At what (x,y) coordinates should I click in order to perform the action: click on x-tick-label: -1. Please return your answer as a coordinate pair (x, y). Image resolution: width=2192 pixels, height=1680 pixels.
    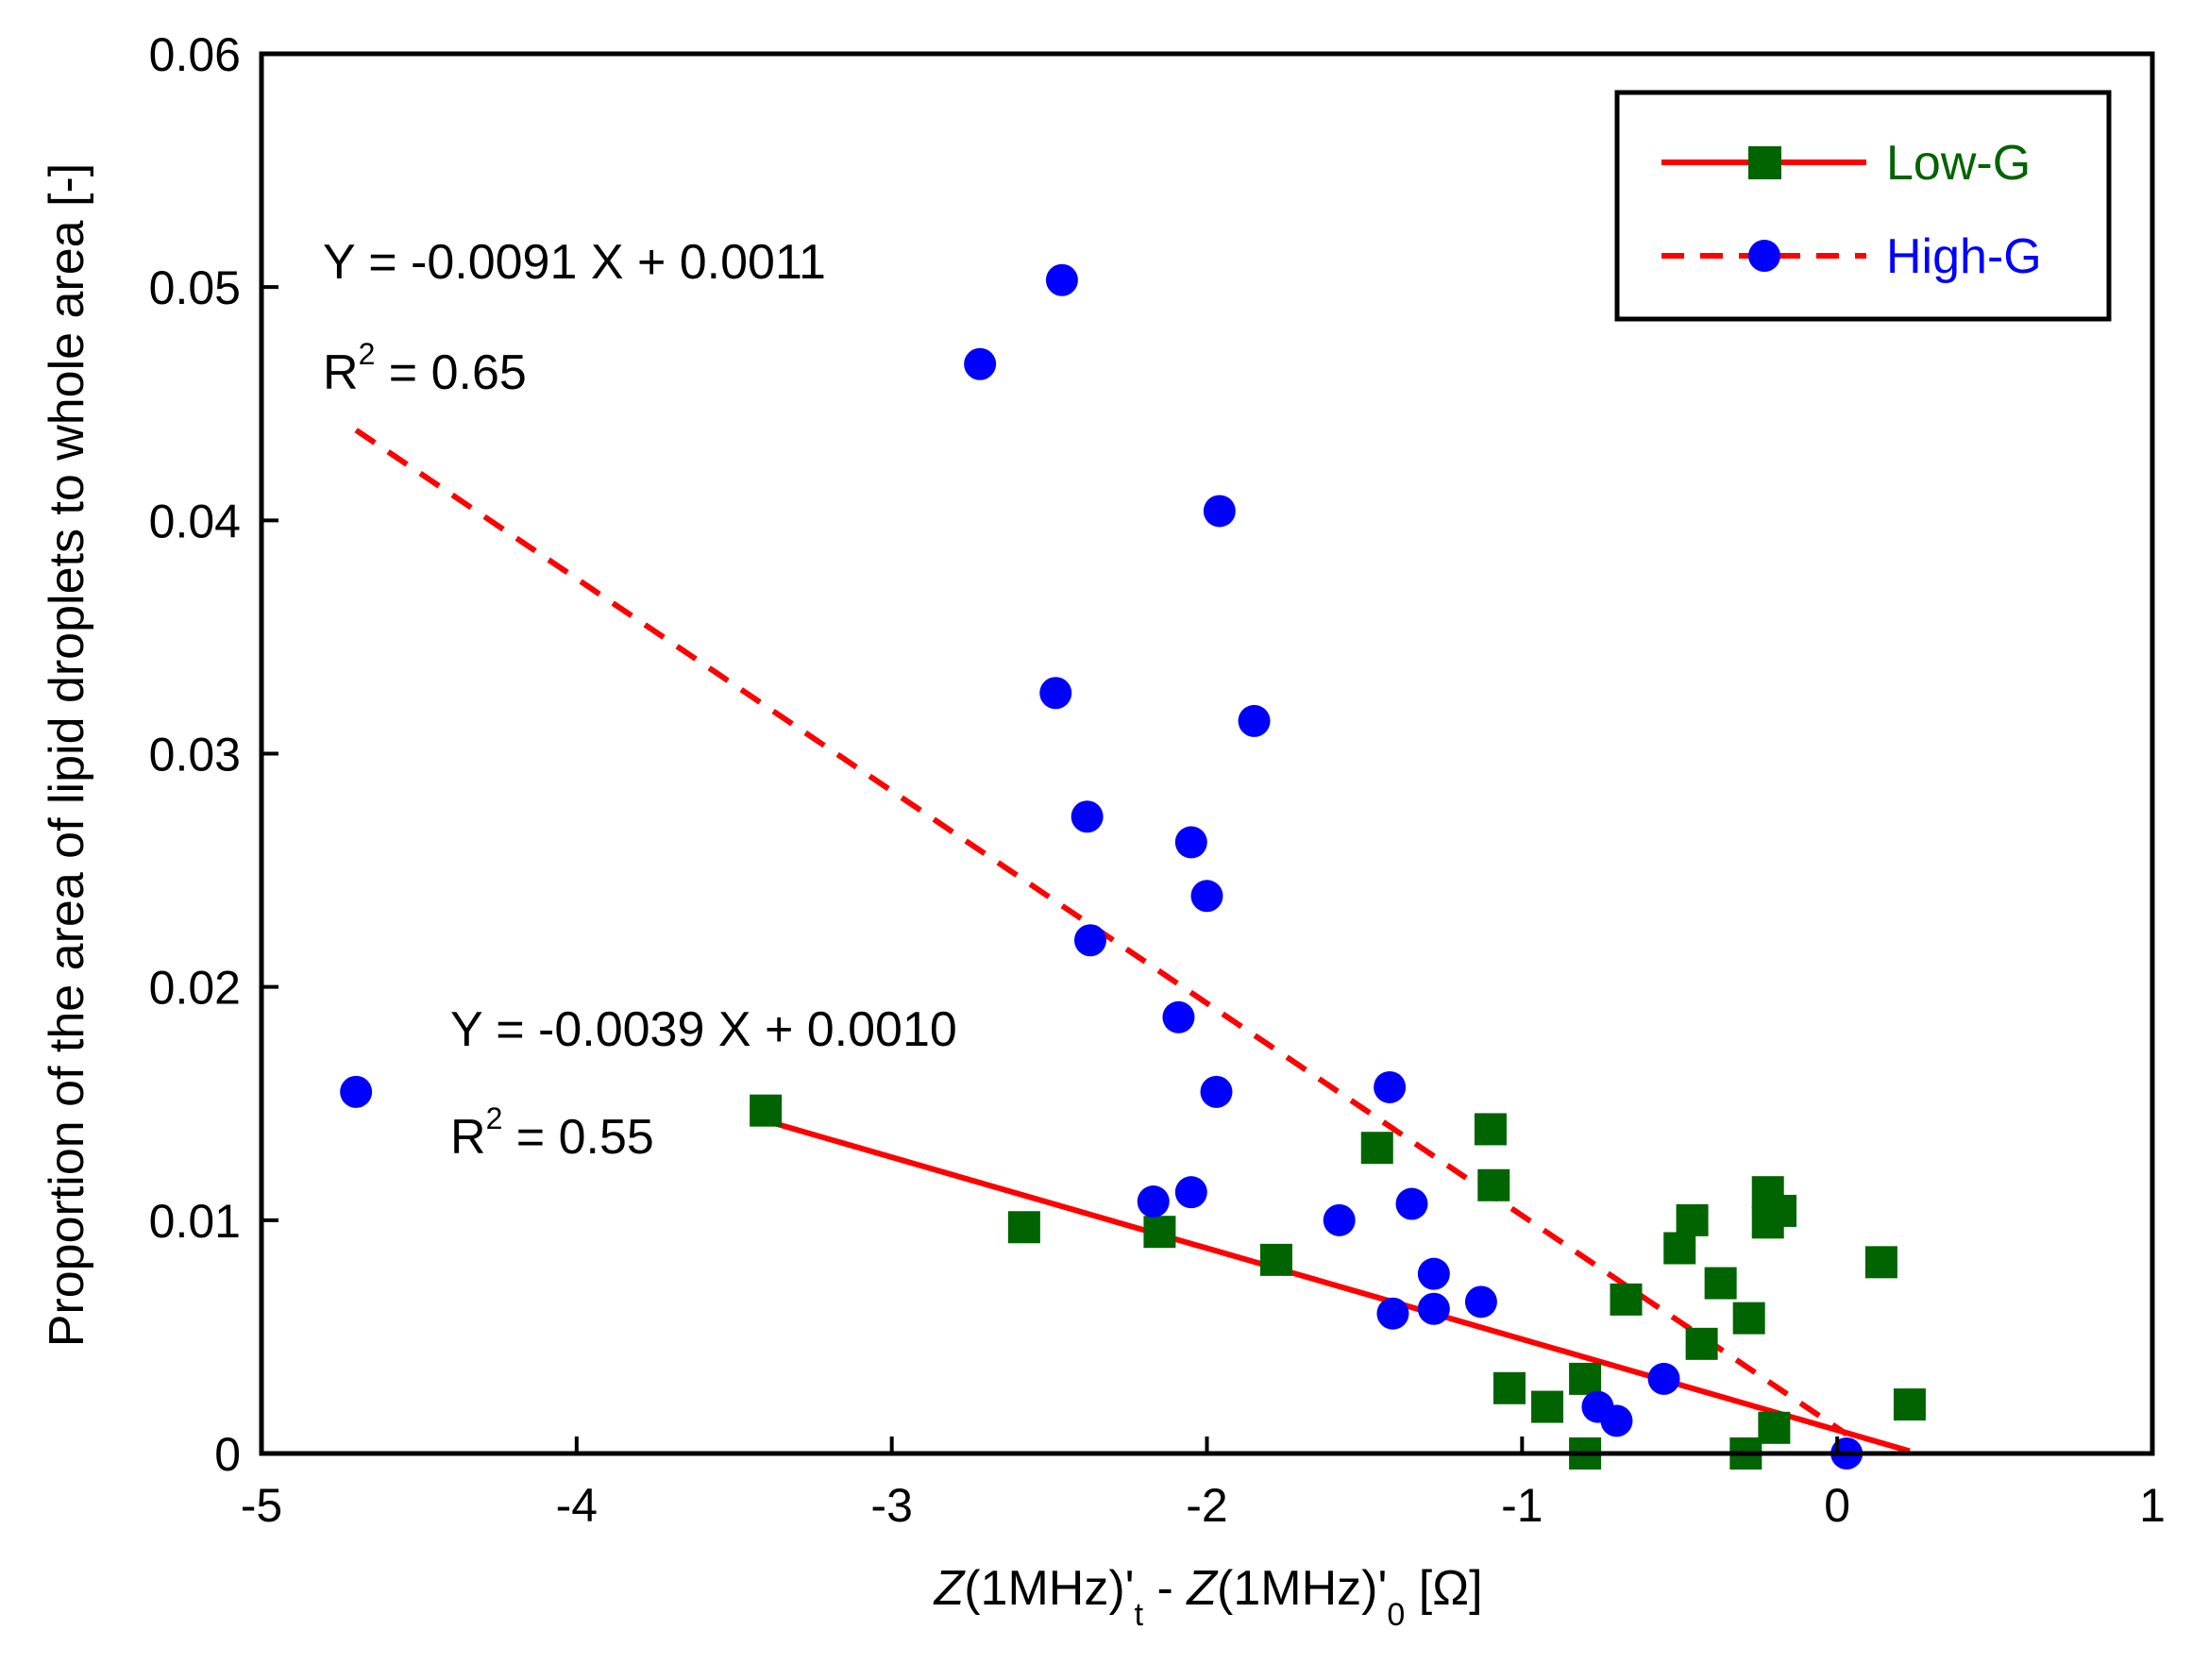
    Looking at the image, I should click on (1522, 1505).